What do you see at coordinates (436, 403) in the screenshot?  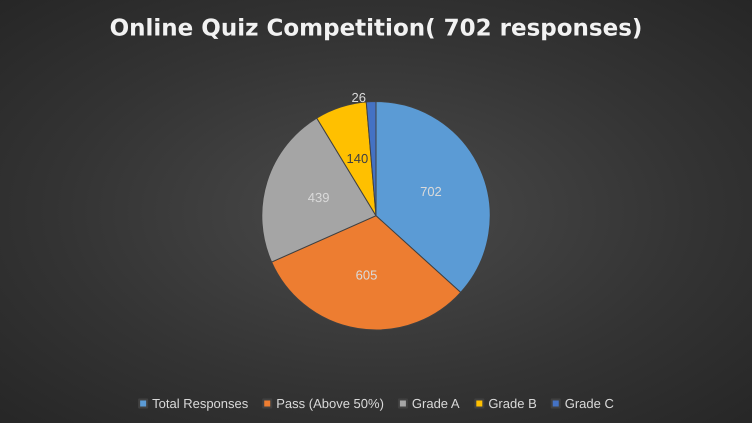 I see `legend-label: Grade A` at bounding box center [436, 403].